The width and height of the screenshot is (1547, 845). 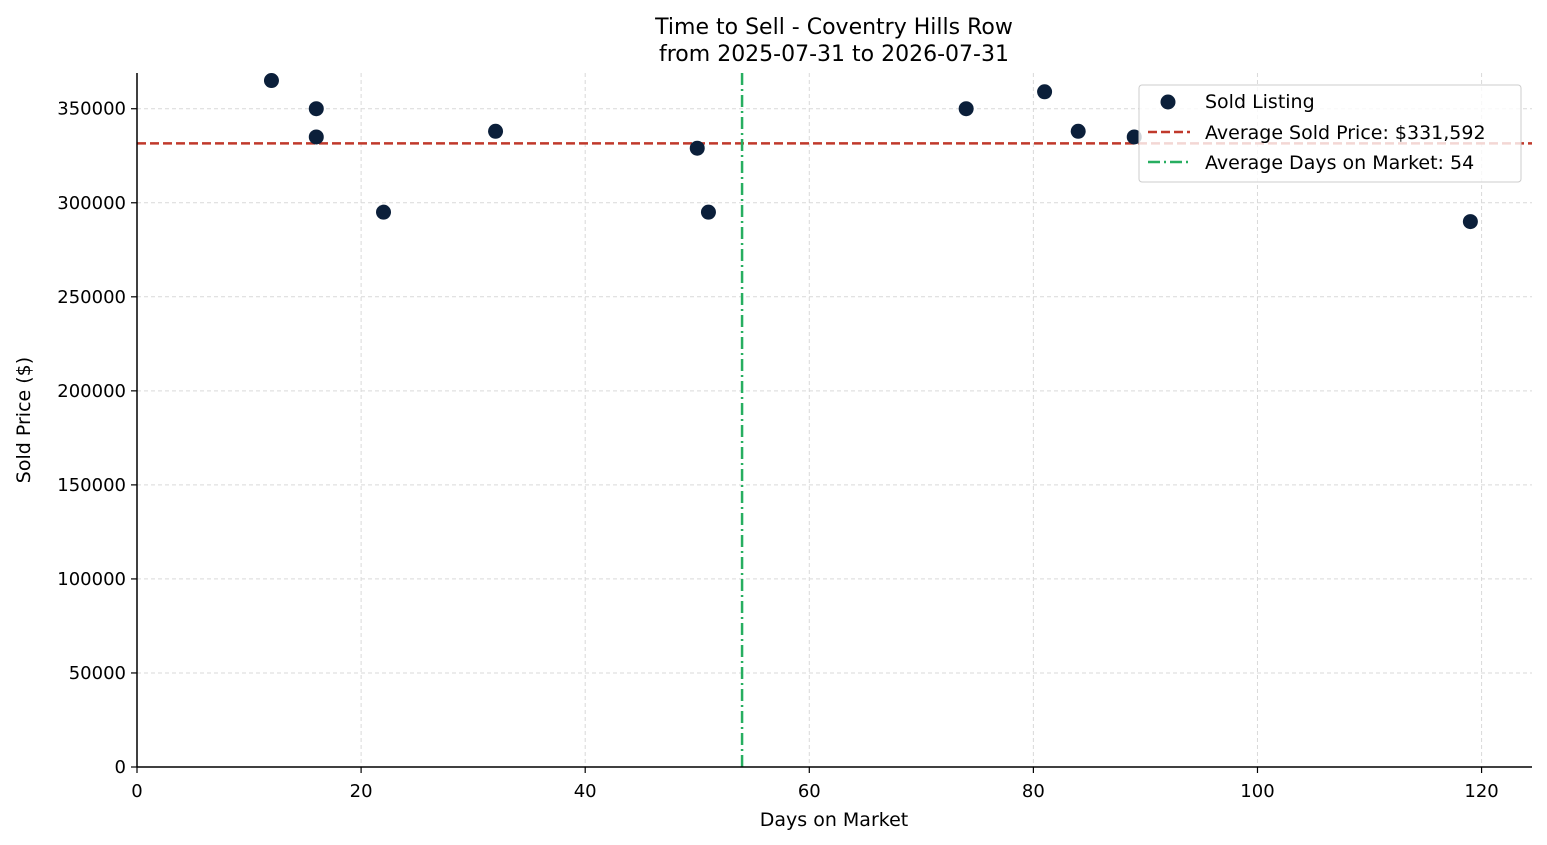 I want to click on chart-subtitle: from 2025-07-31 to 2026-07-31, so click(x=834, y=54).